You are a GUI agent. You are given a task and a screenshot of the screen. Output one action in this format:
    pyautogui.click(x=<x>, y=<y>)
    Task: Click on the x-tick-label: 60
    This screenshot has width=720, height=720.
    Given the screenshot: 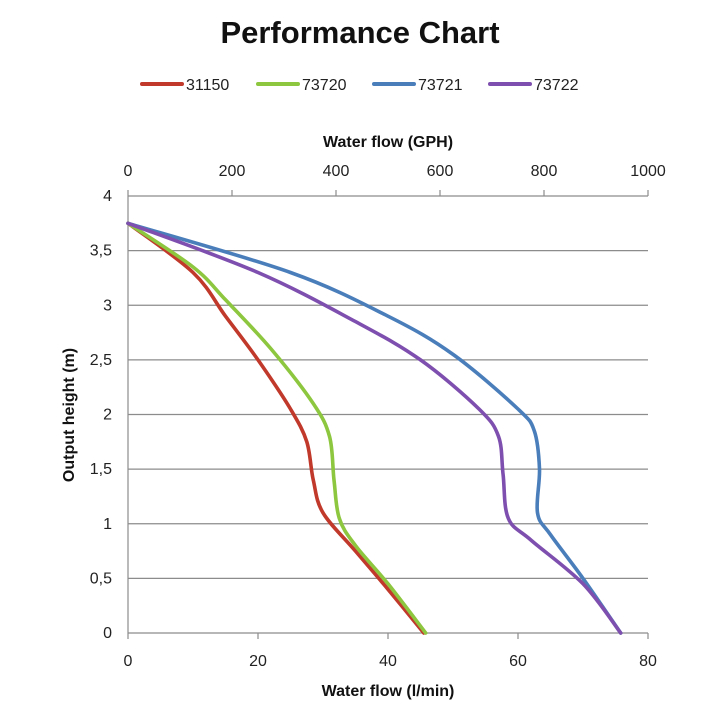 What is the action you would take?
    pyautogui.click(x=518, y=661)
    